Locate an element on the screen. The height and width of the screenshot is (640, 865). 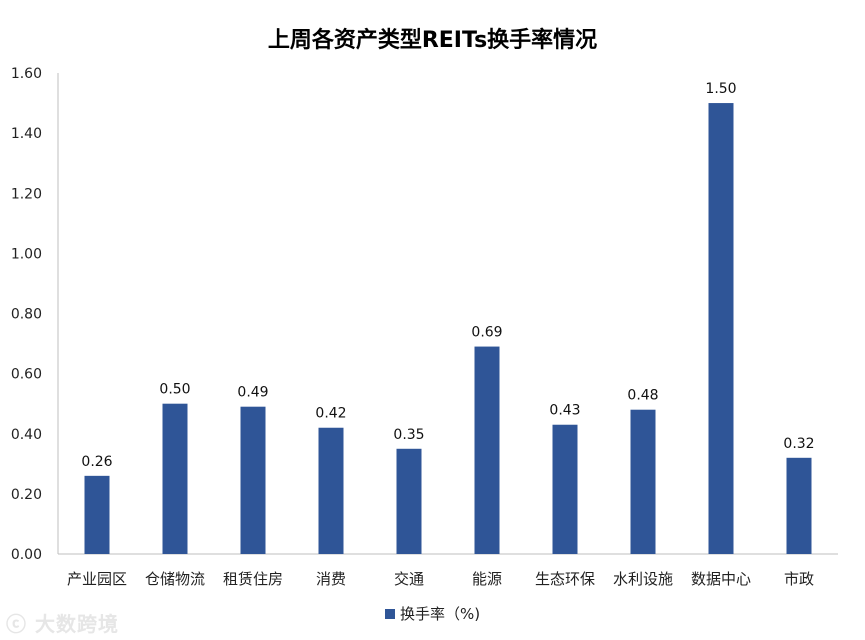
data-label: 0.43 is located at coordinates (564, 411).